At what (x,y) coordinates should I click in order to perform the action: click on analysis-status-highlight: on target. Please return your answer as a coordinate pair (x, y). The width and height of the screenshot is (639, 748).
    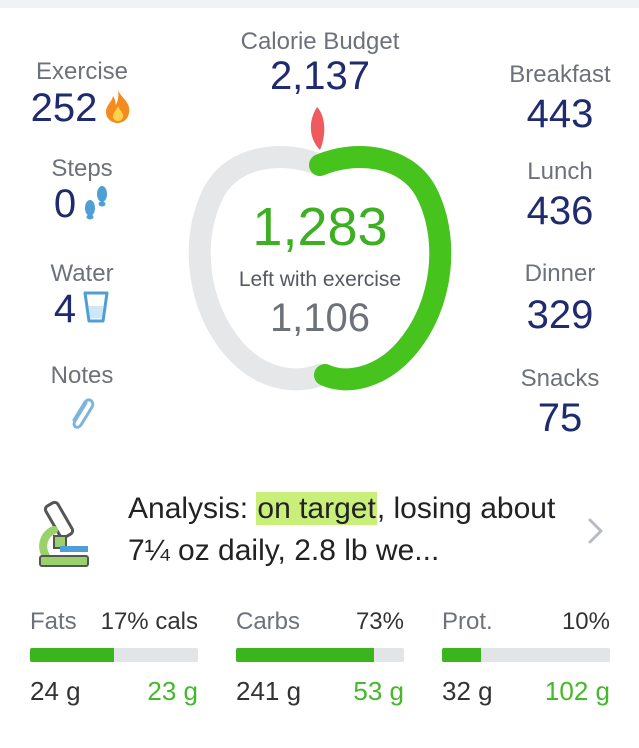
    Looking at the image, I should click on (316, 508).